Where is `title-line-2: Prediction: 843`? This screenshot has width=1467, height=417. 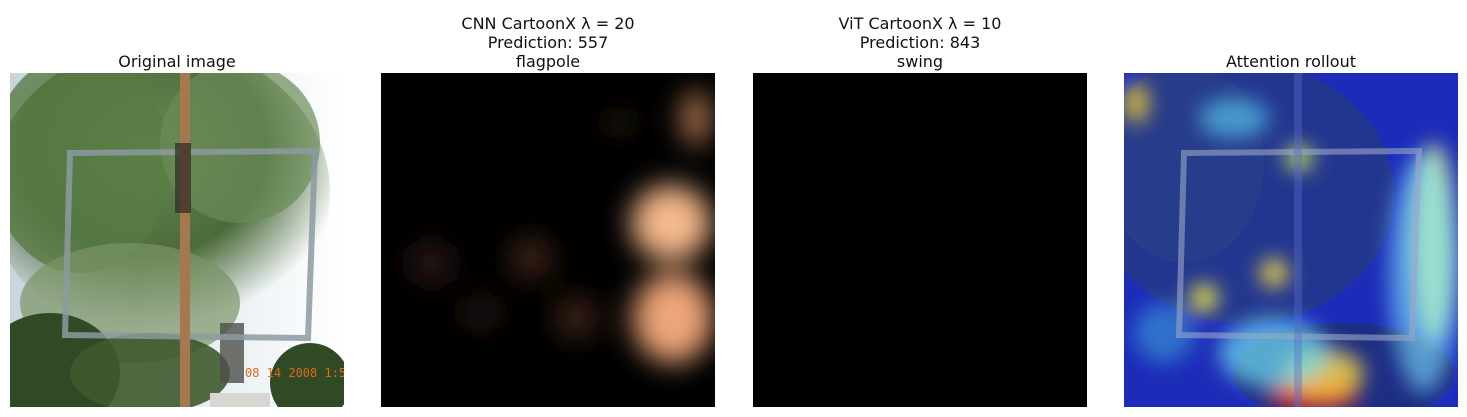 title-line-2: Prediction: 843 is located at coordinates (920, 42).